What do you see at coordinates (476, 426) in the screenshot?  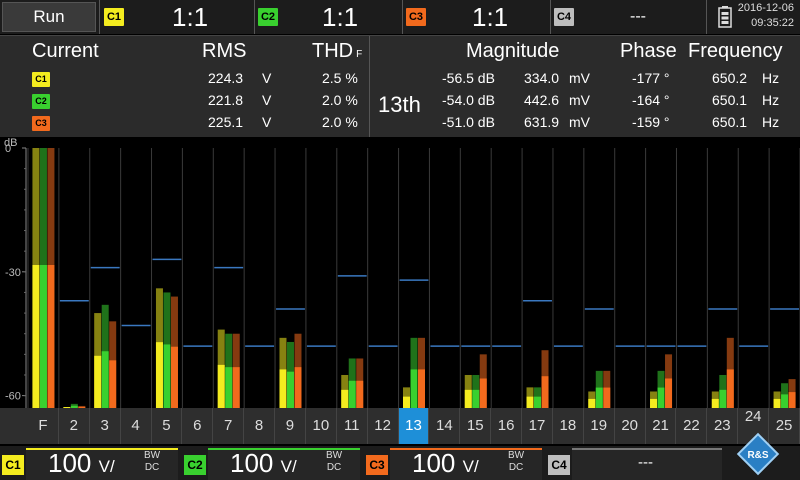 I see `harmonic-tab-15: 15` at bounding box center [476, 426].